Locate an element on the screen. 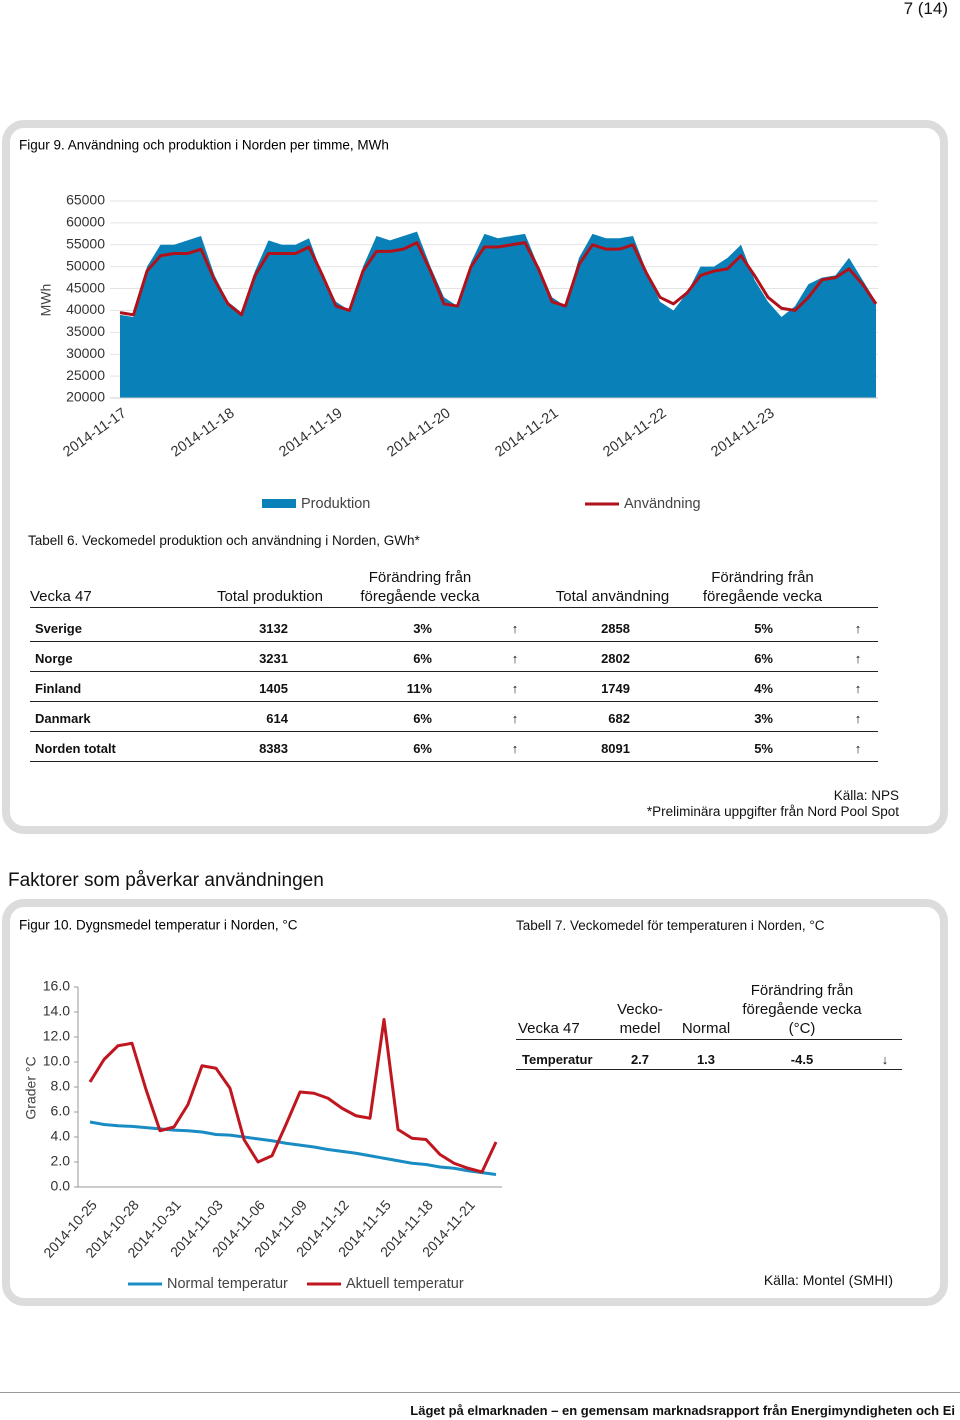  y-tick-label: 0.0 is located at coordinates (61, 1186).